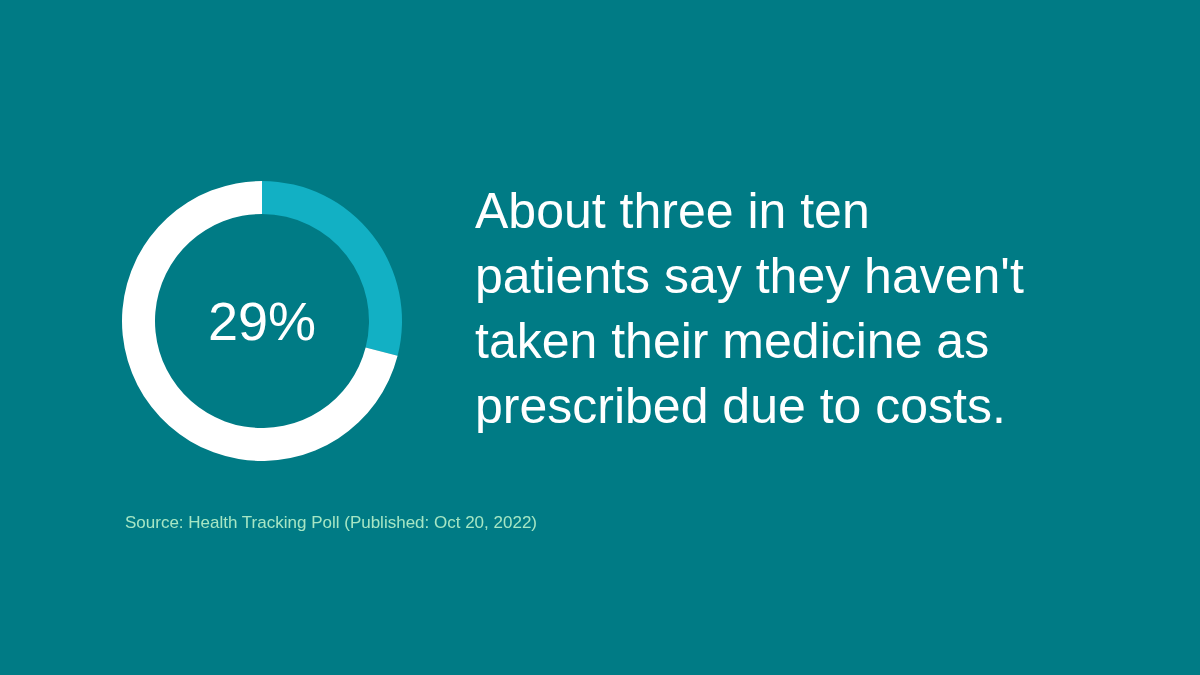 The height and width of the screenshot is (675, 1200). What do you see at coordinates (262, 321) in the screenshot?
I see `text: 29%` at bounding box center [262, 321].